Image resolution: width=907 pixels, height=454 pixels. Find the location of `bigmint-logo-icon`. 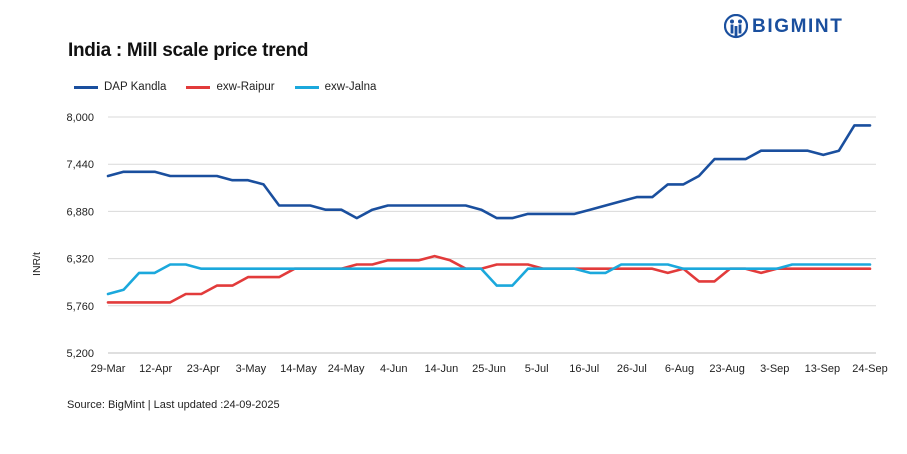

bigmint-logo-icon is located at coordinates (736, 26).